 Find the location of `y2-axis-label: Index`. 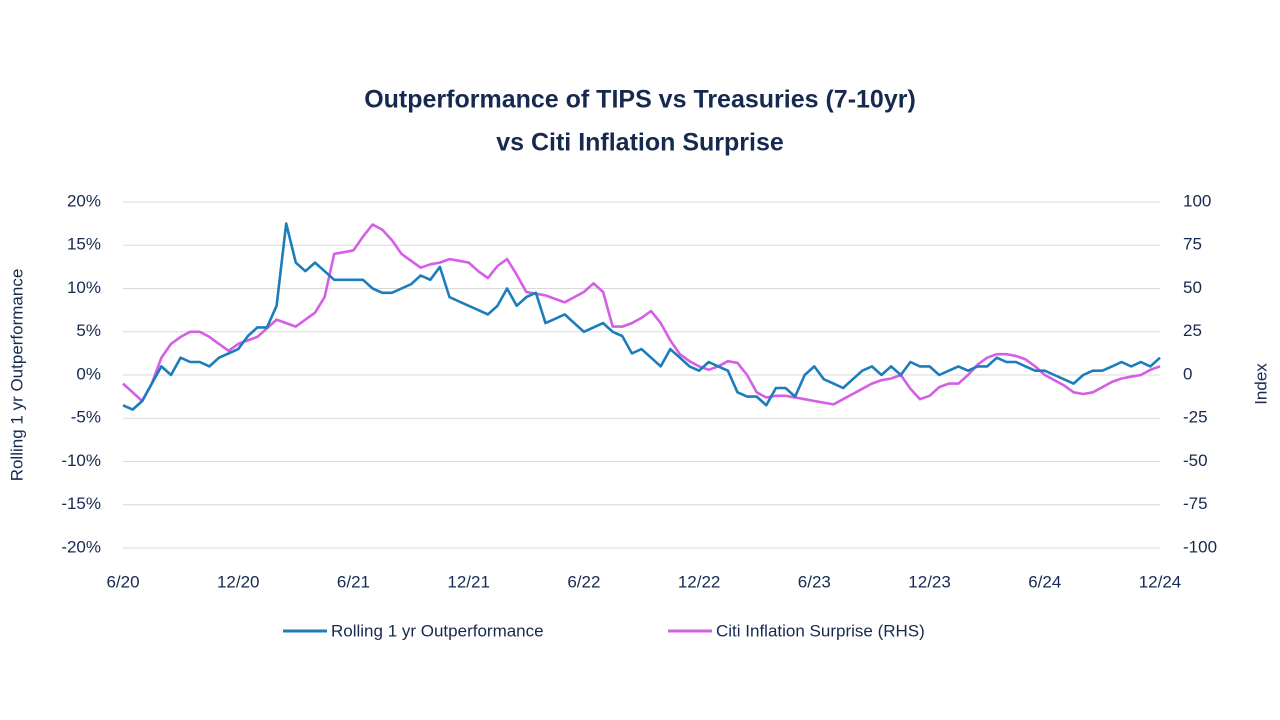

y2-axis-label: Index is located at coordinates (1260, 384).